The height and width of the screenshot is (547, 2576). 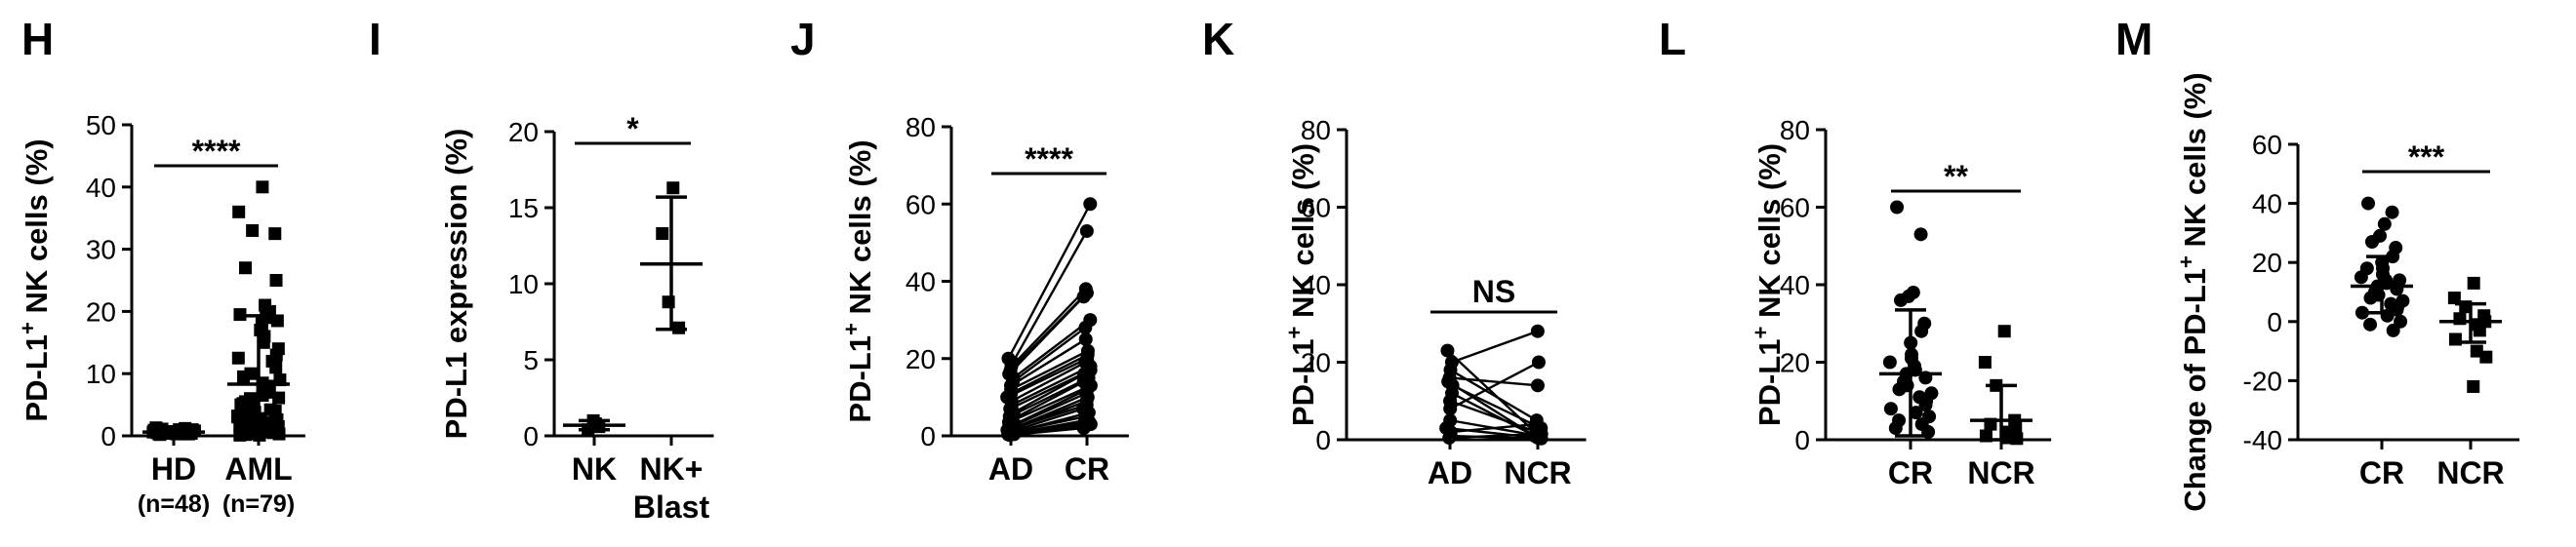 I want to click on panel-L: L 0 20 40 60 80 CR NCR PD-L1+ NK cells (%) **, so click(x=1855, y=252).